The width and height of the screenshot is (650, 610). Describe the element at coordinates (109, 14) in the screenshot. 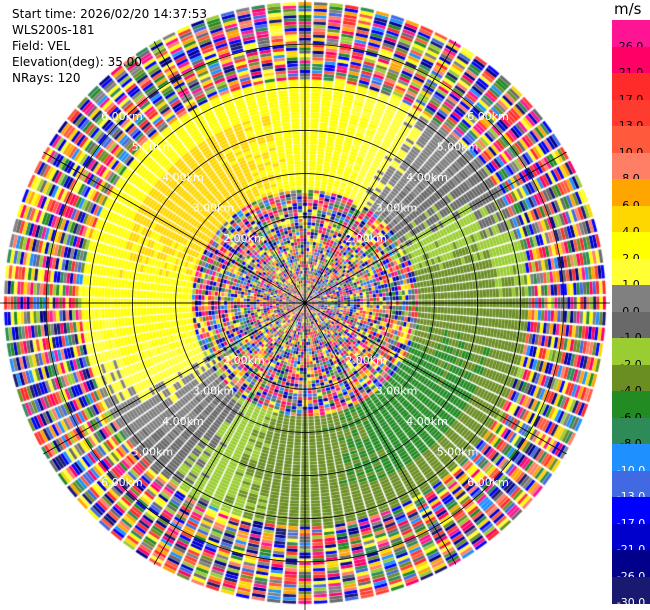

I see `start-time-label: Start time: 2026/02/20 14:37:53` at that location.